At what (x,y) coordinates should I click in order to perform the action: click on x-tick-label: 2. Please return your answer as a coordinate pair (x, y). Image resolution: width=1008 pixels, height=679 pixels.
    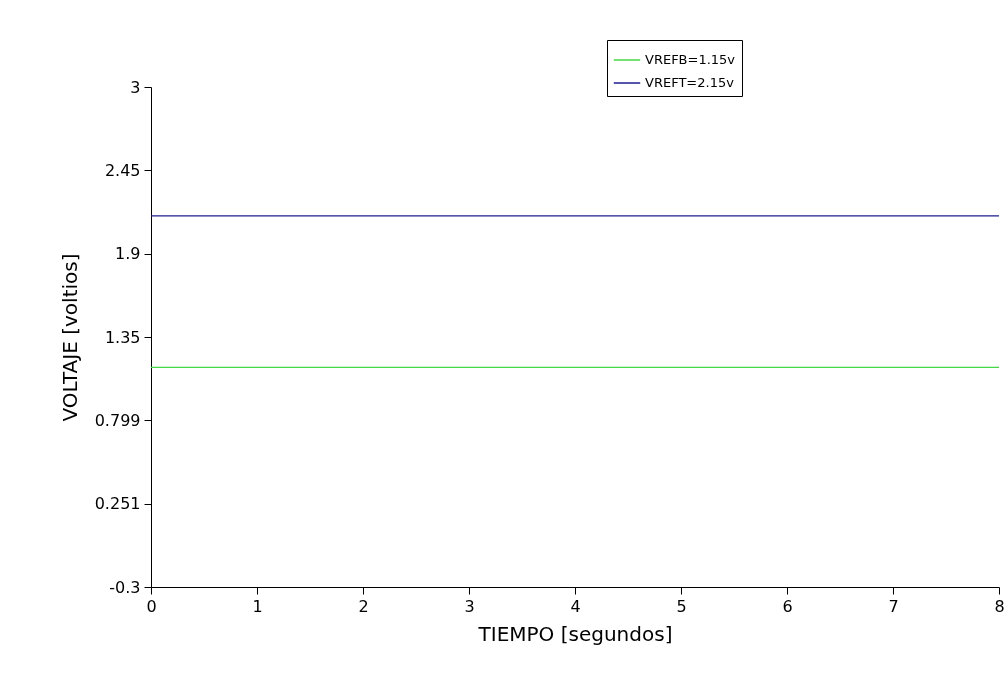
    Looking at the image, I should click on (363, 606).